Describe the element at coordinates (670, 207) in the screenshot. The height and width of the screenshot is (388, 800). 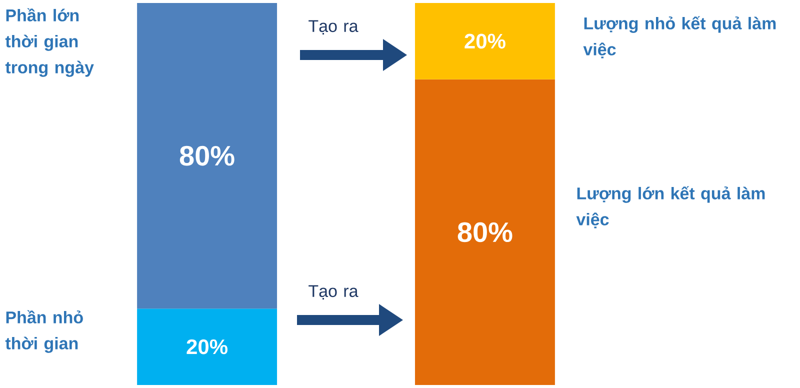
I see `annotation: Lượng lớn kết quả làm việc` at that location.